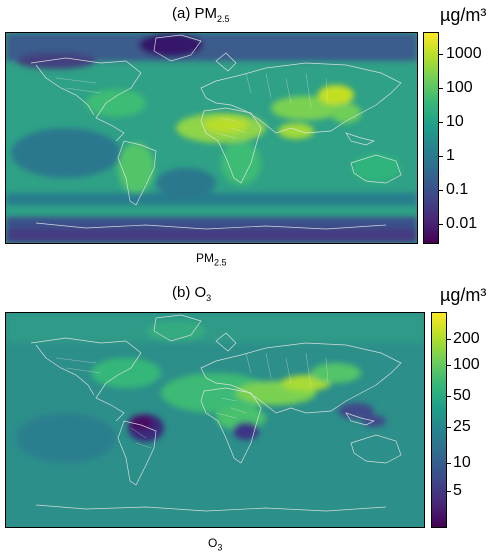 The height and width of the screenshot is (554, 500). I want to click on colorbar-tick-label: 1, so click(450, 155).